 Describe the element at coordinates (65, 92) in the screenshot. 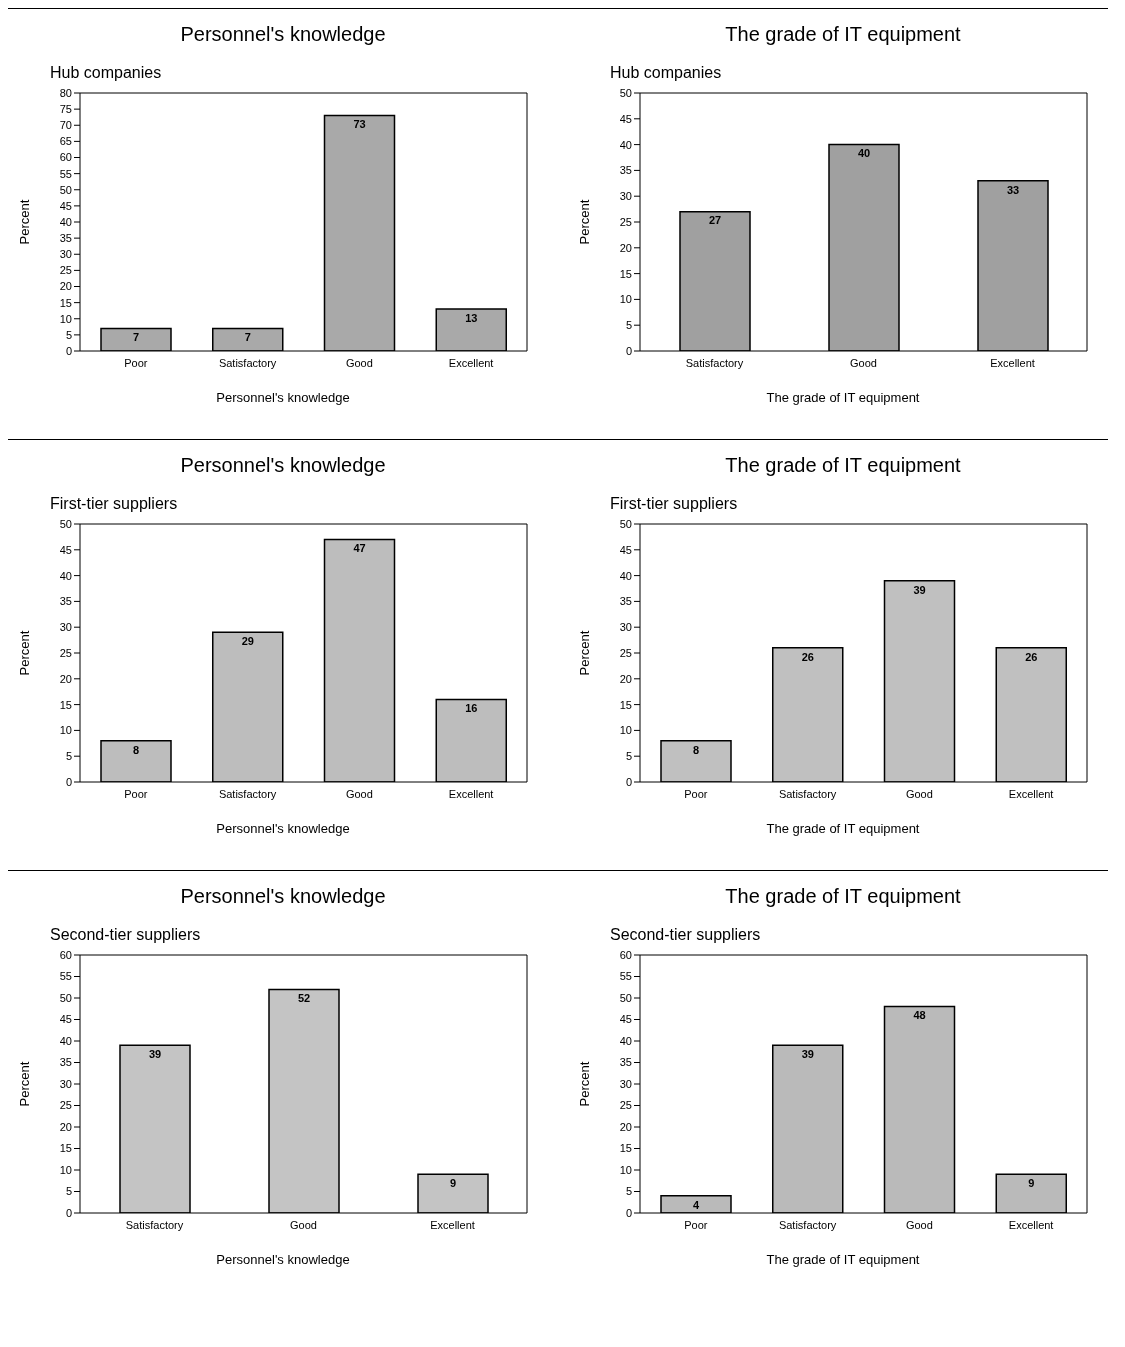

I see `y-tick-label: 80` at that location.